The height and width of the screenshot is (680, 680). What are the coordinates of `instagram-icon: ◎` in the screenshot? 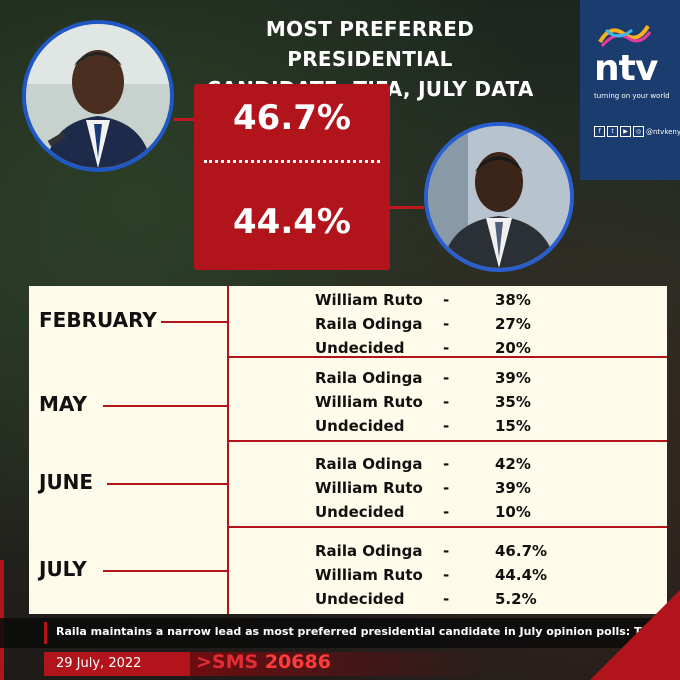 It's located at (638, 131).